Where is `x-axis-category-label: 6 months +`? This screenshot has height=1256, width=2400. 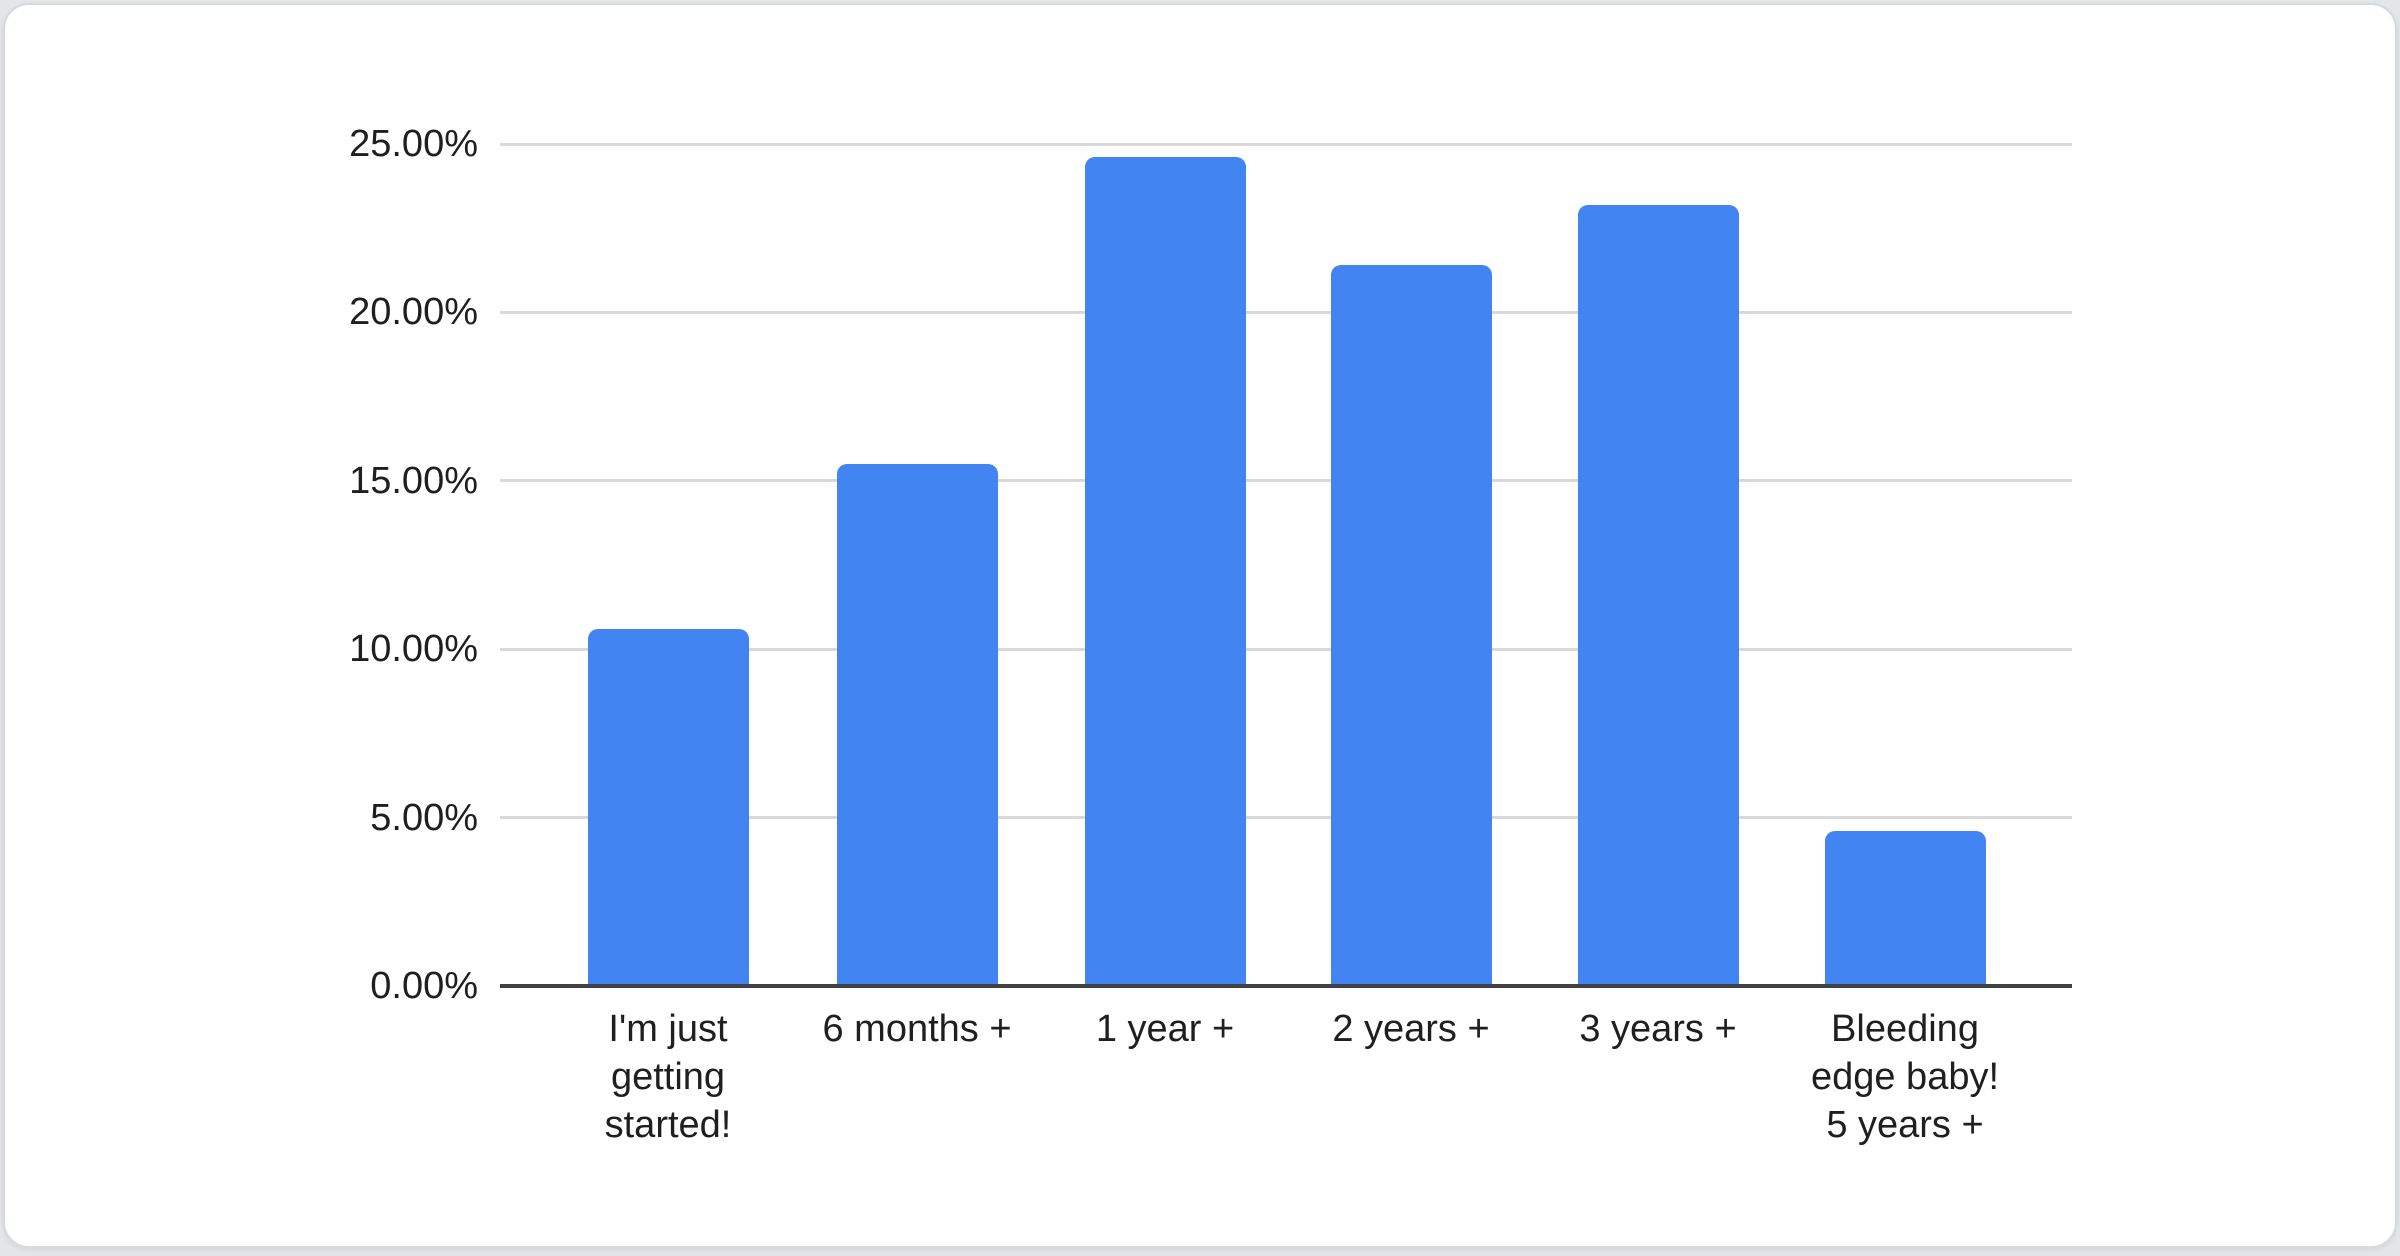 x-axis-category-label: 6 months + is located at coordinates (917, 1029).